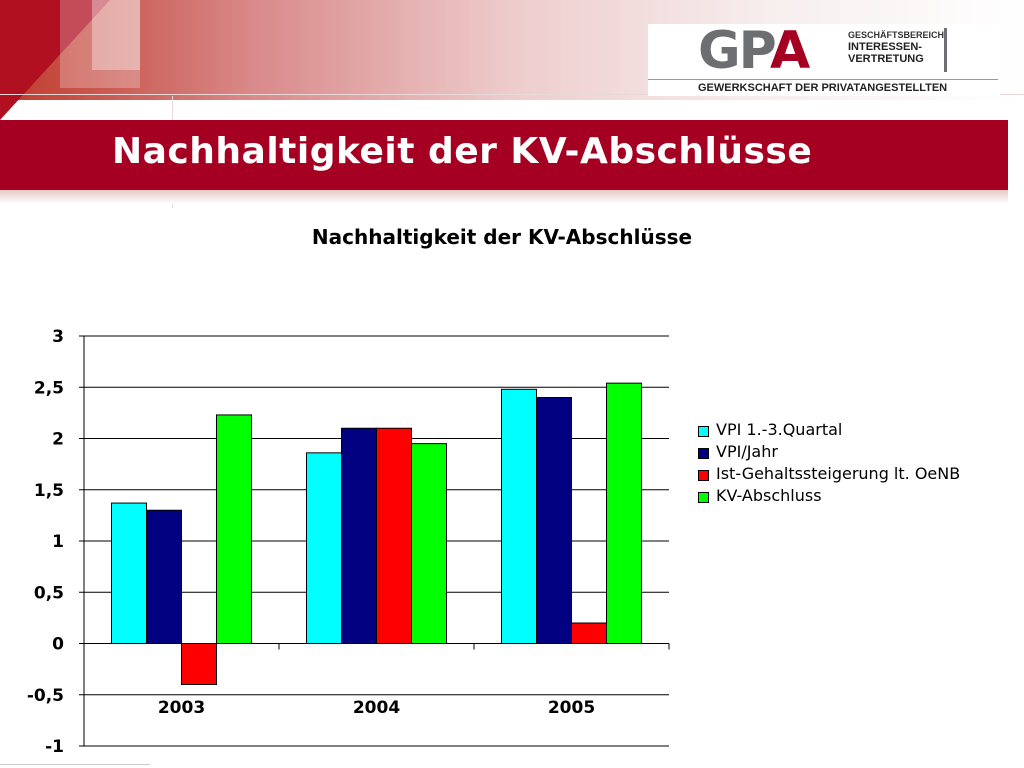 This screenshot has height=768, width=1024. Describe the element at coordinates (58, 542) in the screenshot. I see `y-tick-label: 1` at that location.